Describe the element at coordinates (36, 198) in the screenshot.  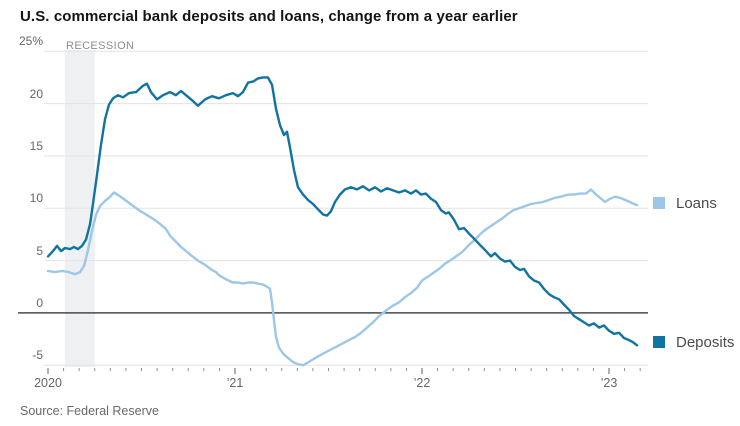
I see `y-tick-label-10: 10` at that location.